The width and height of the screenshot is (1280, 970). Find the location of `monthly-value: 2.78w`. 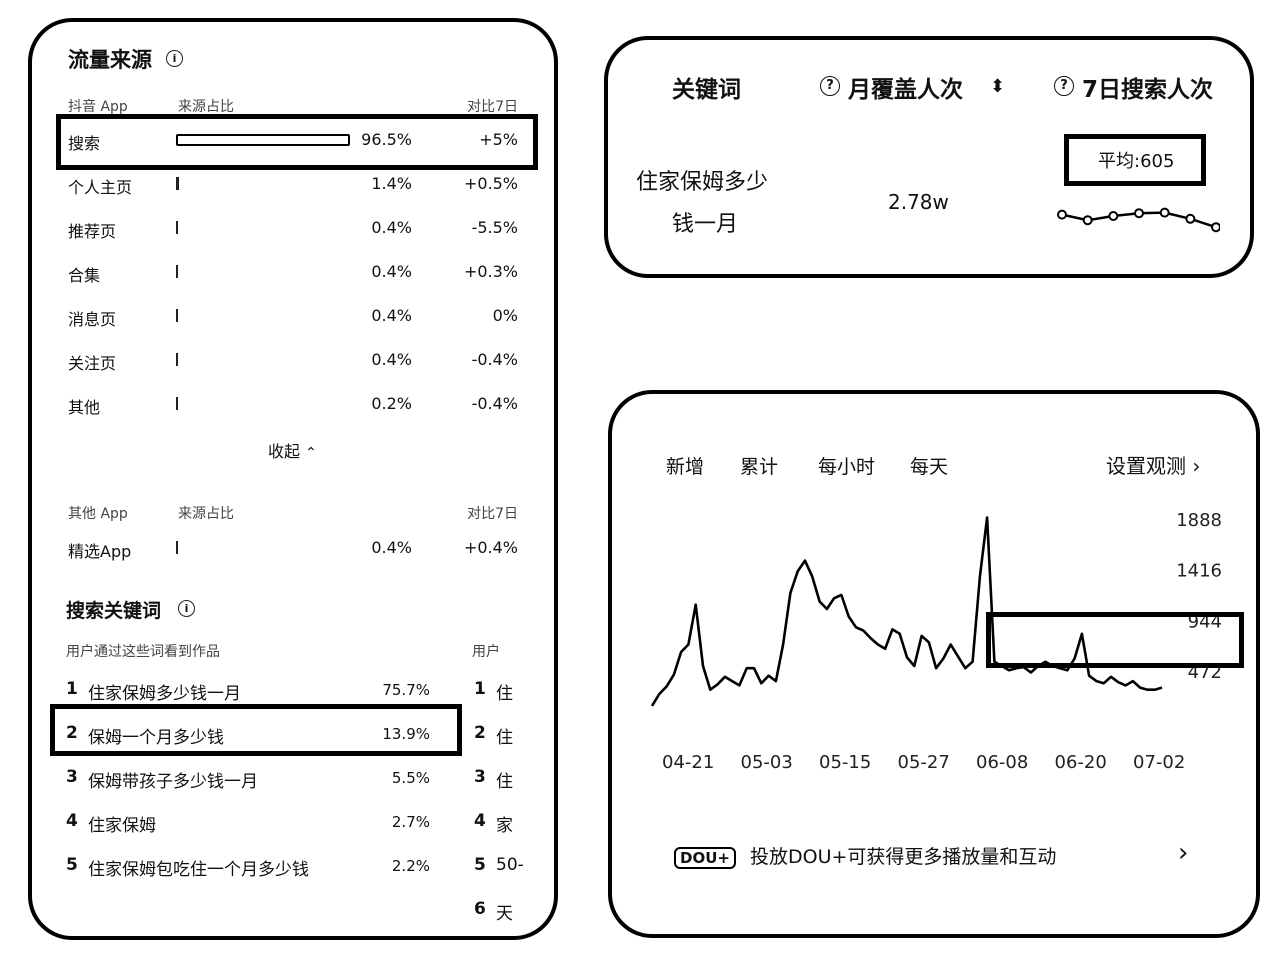

monthly-value: 2.78w is located at coordinates (918, 202).